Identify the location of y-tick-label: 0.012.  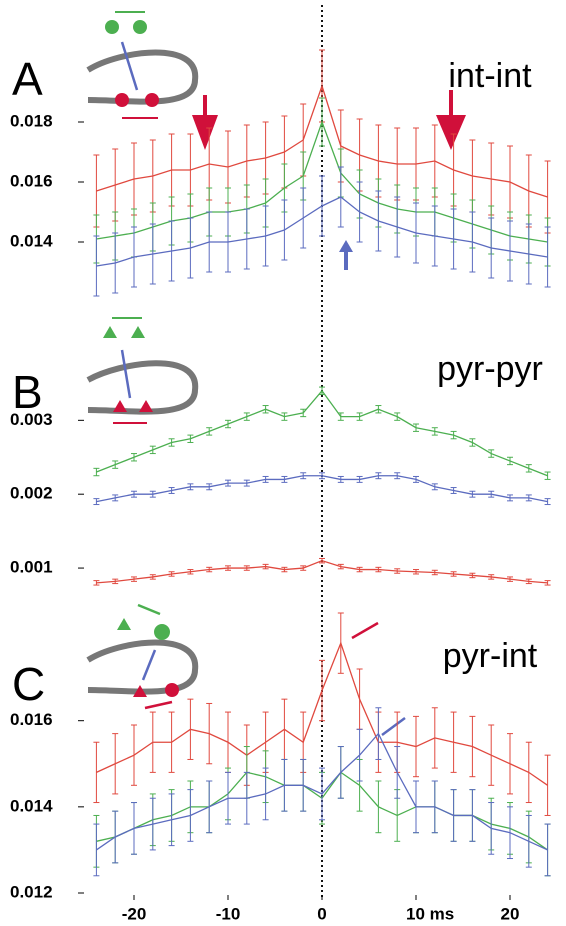
(31, 891).